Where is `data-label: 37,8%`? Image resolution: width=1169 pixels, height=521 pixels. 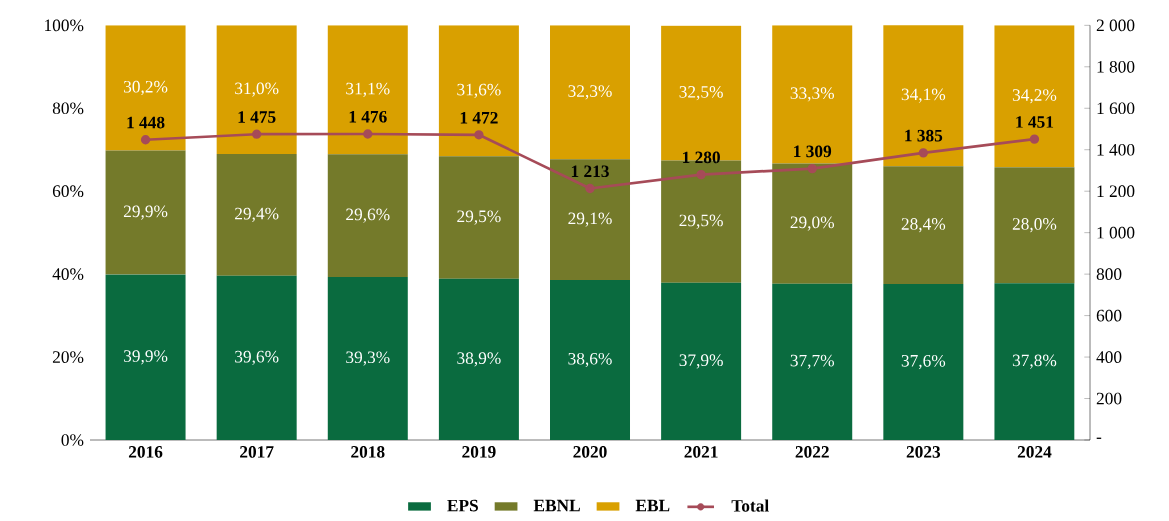 data-label: 37,8% is located at coordinates (1034, 361).